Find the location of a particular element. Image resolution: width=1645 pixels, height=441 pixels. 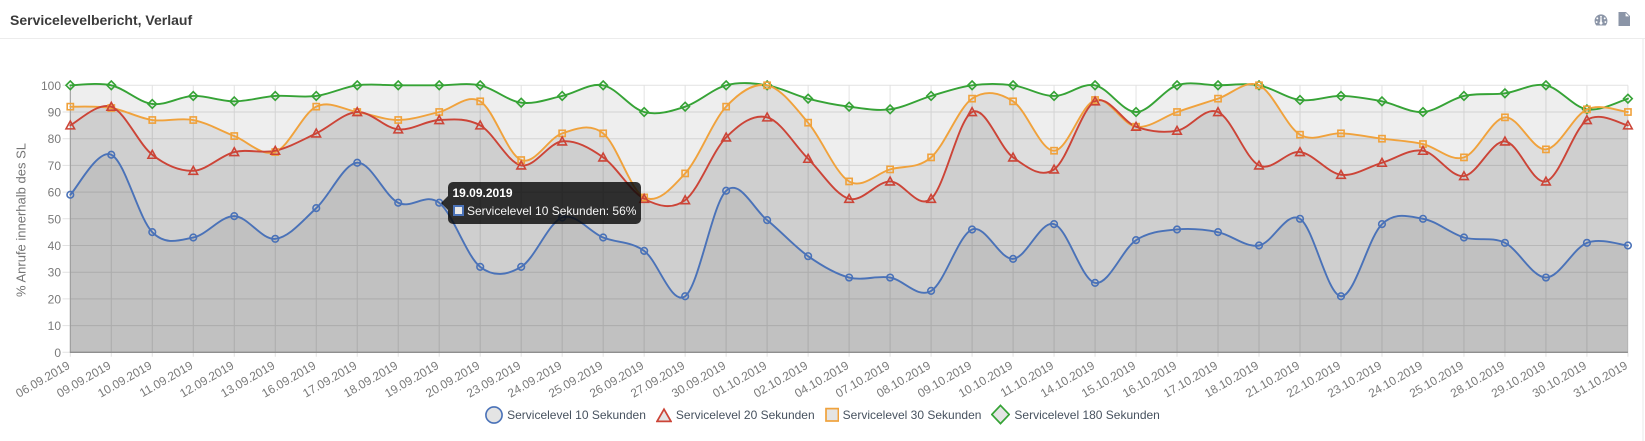

svg-text: 80 is located at coordinates (55, 139).